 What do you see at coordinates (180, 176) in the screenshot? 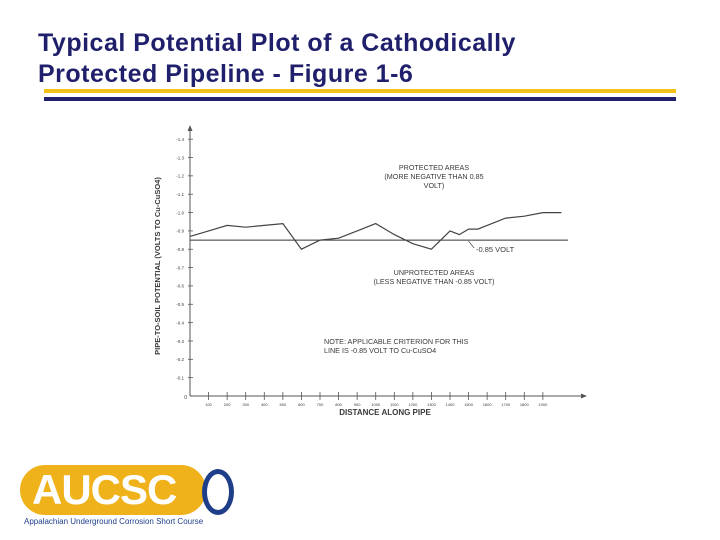
I see `y-tick-label: -1.2` at bounding box center [180, 176].